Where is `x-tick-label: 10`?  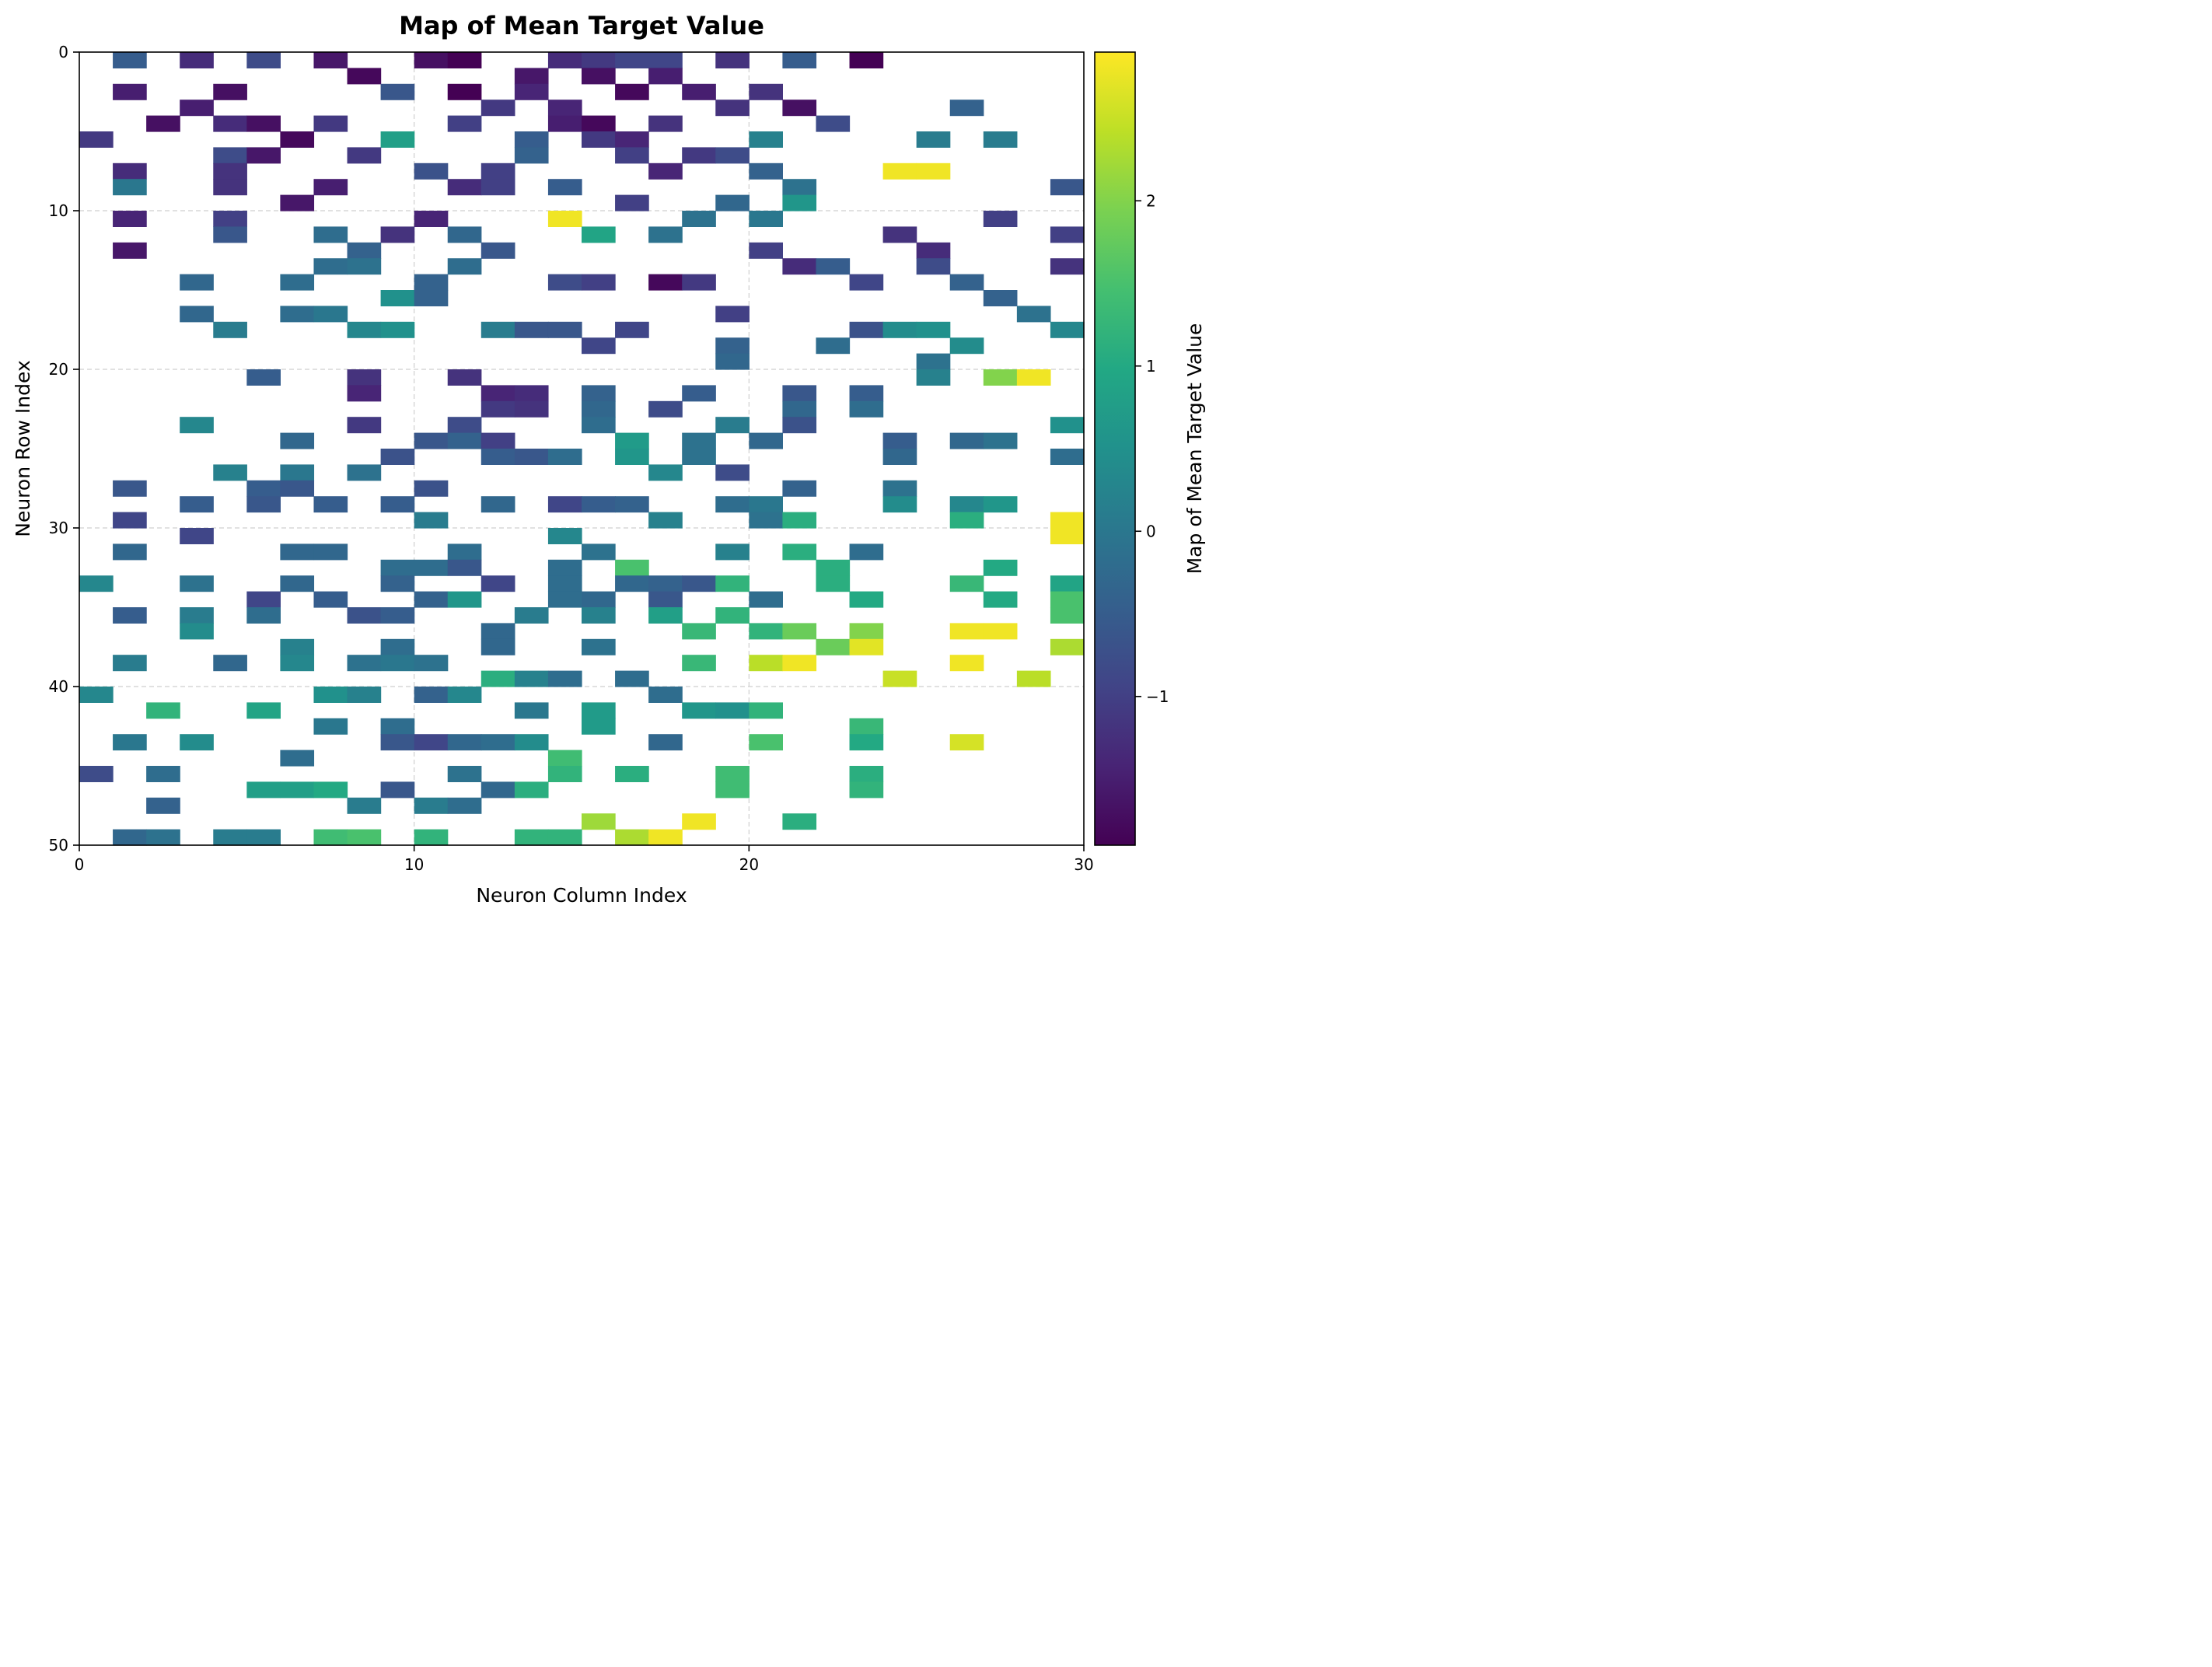 x-tick-label: 10 is located at coordinates (414, 864).